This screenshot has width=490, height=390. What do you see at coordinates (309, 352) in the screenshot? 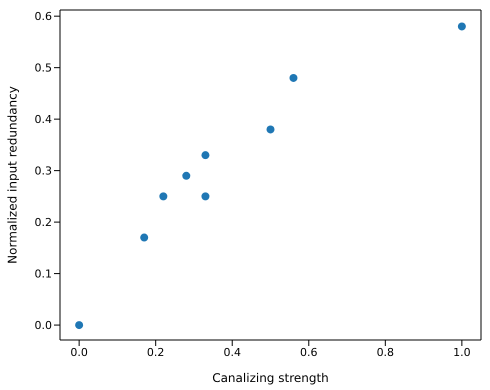
I see `x-tick-label: 0.6` at bounding box center [309, 352].